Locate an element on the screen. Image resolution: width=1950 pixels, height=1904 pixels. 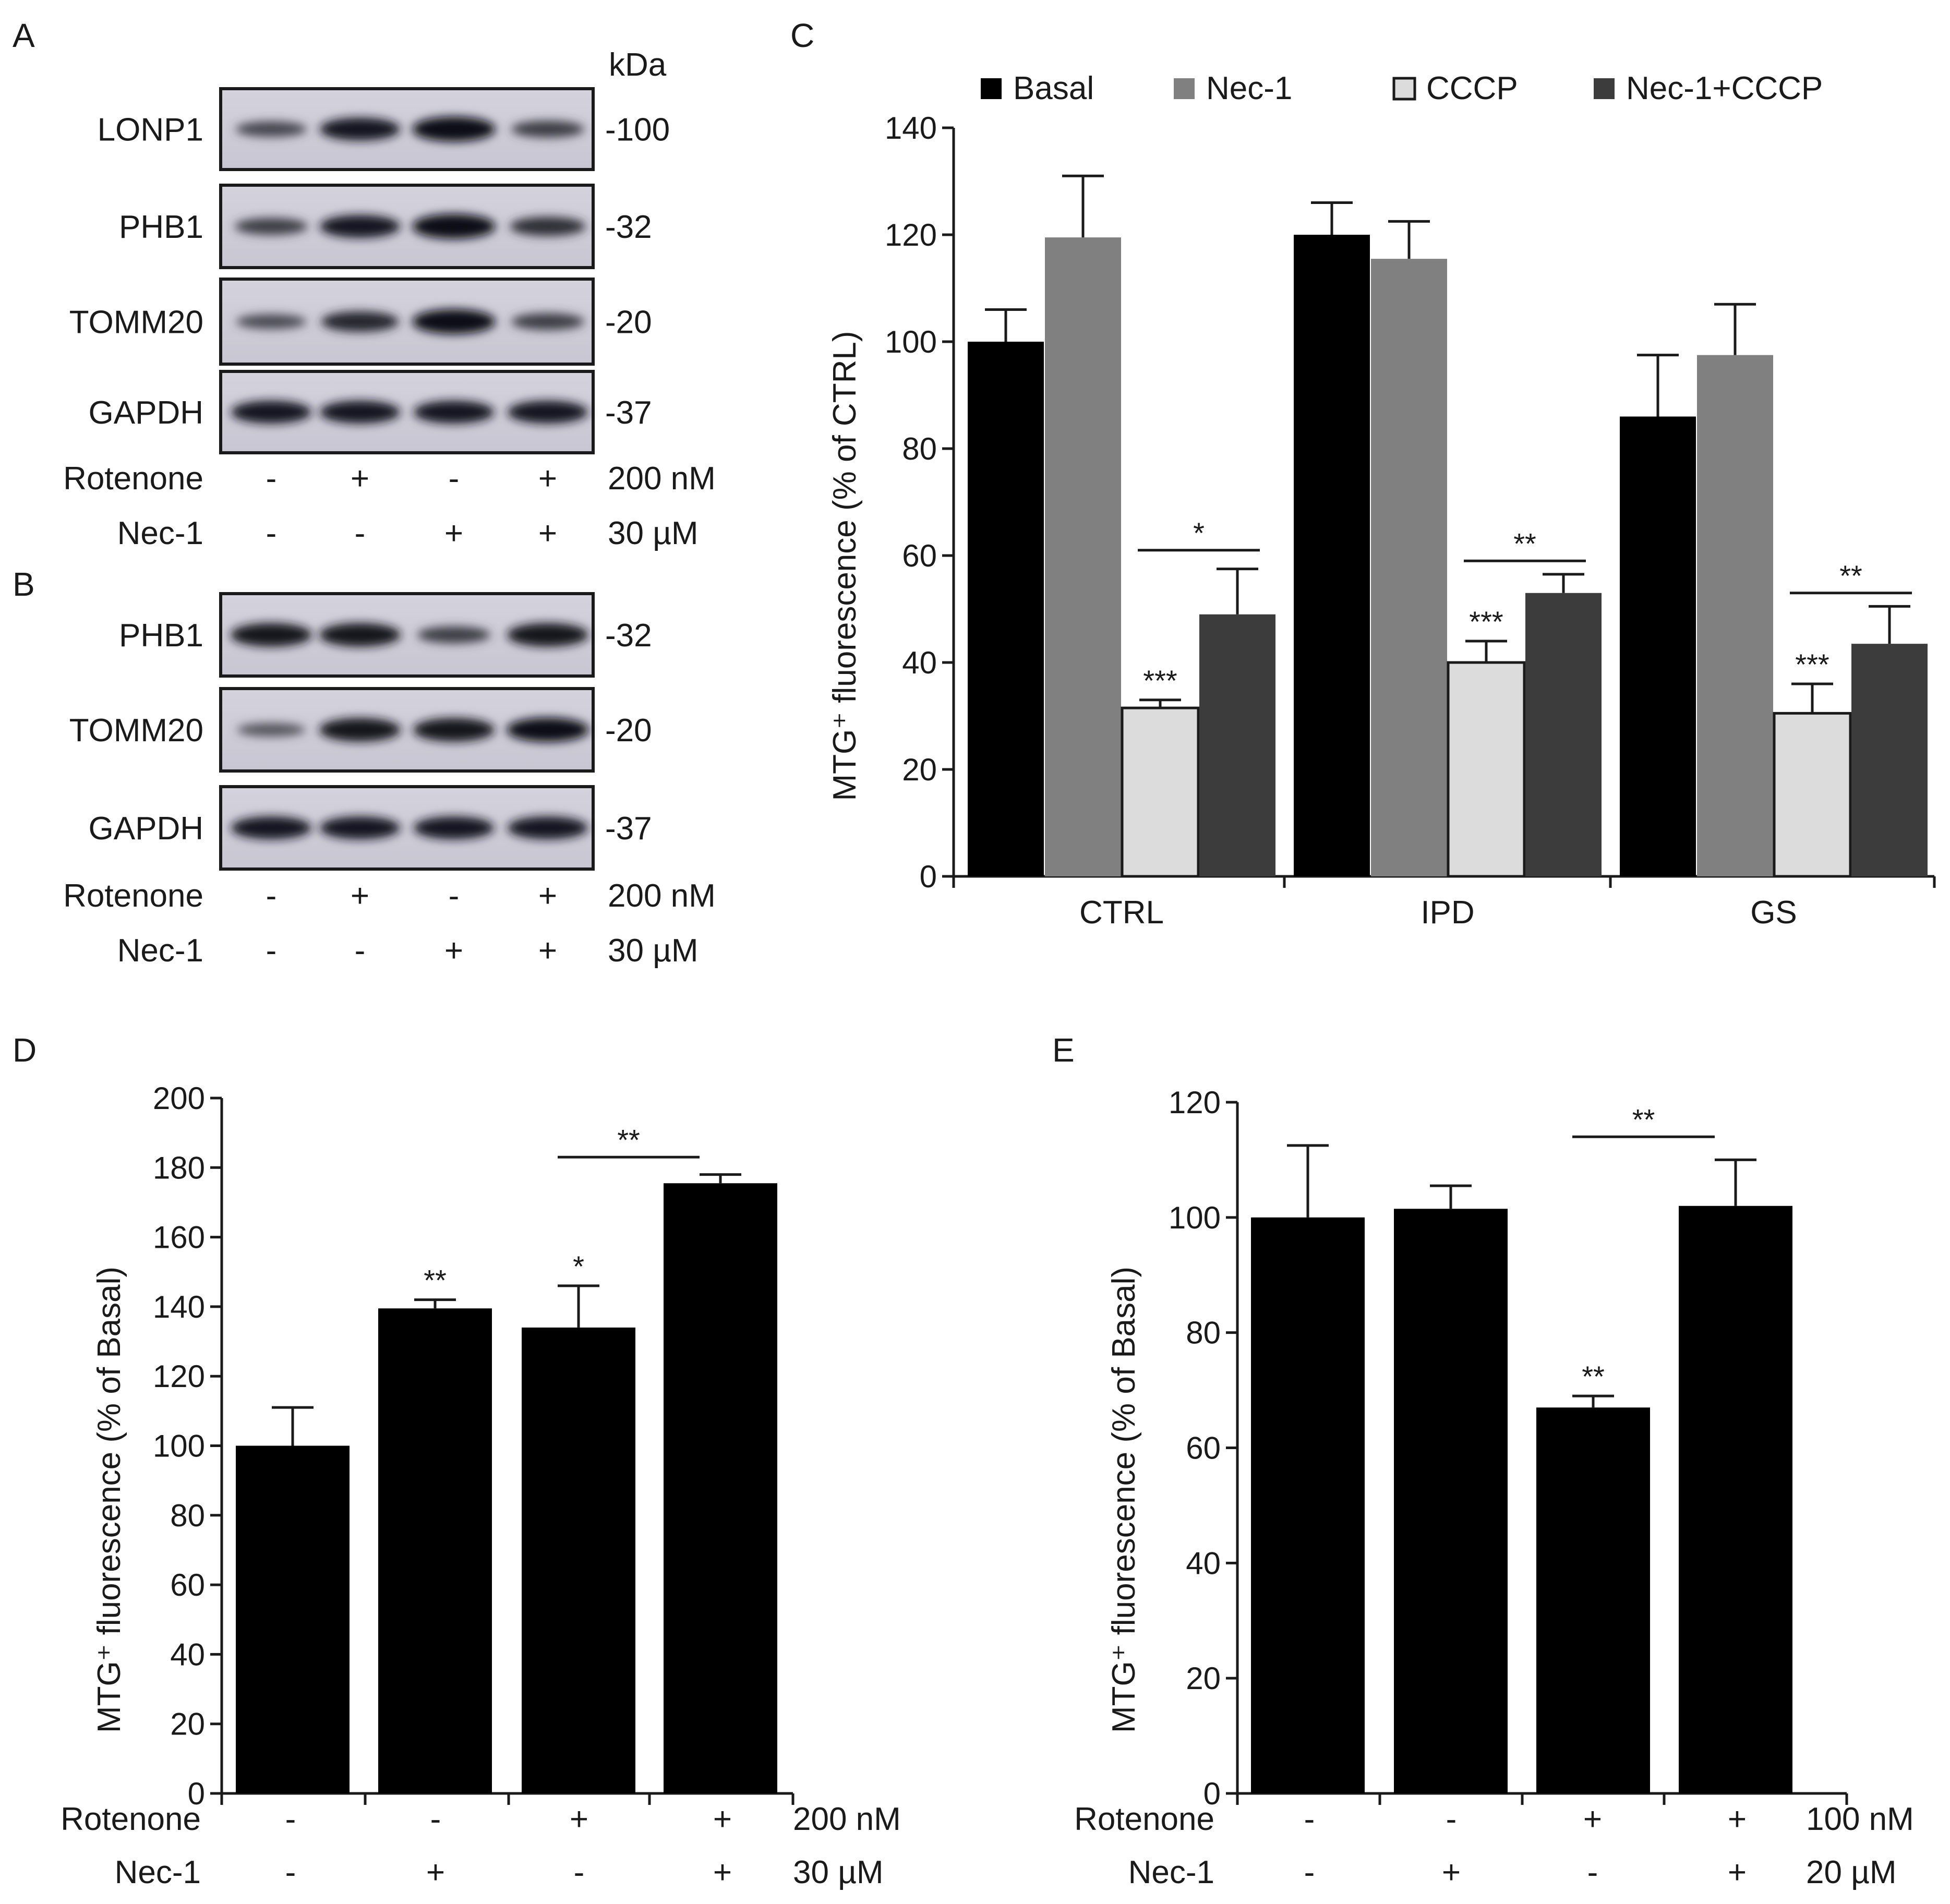
chart-d-bracket-label: ** is located at coordinates (628, 1139).